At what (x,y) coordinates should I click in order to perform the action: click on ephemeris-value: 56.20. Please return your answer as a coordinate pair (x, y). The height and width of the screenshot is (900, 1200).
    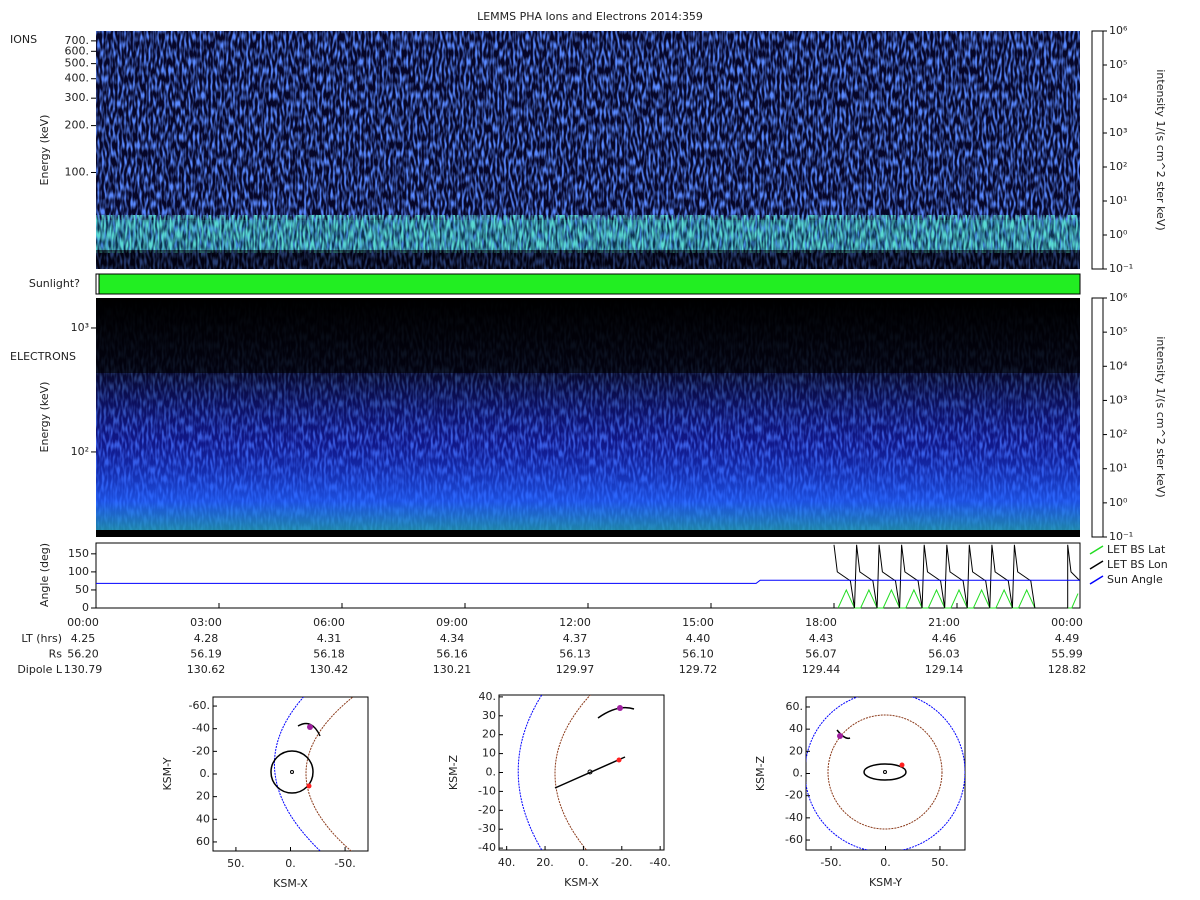
    Looking at the image, I should click on (83, 654).